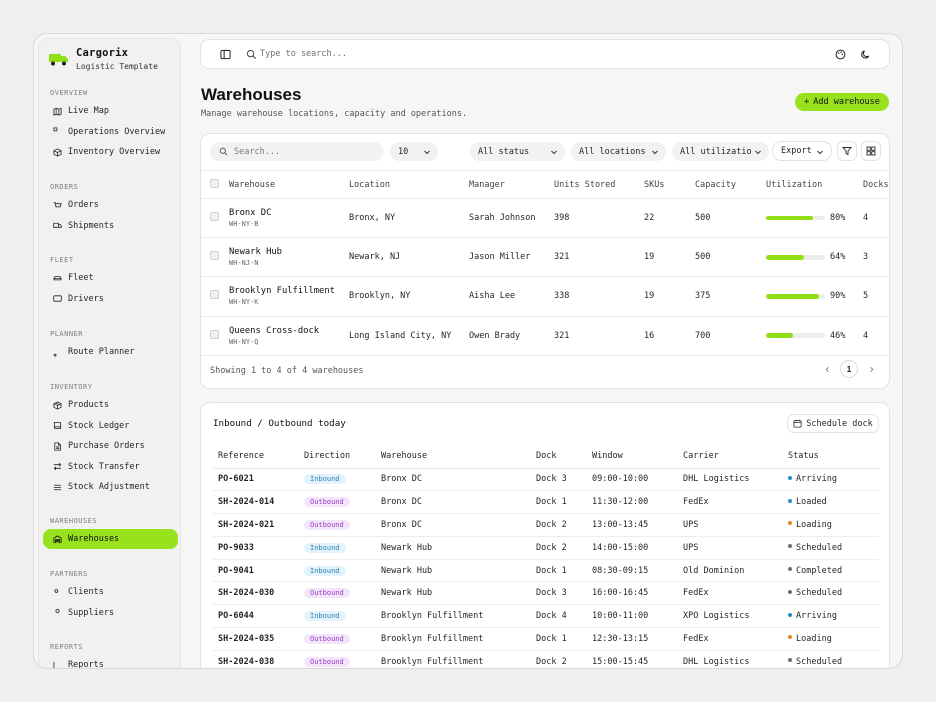  Describe the element at coordinates (225, 54) in the screenshot. I see `sidebar-toggle-icon` at that location.